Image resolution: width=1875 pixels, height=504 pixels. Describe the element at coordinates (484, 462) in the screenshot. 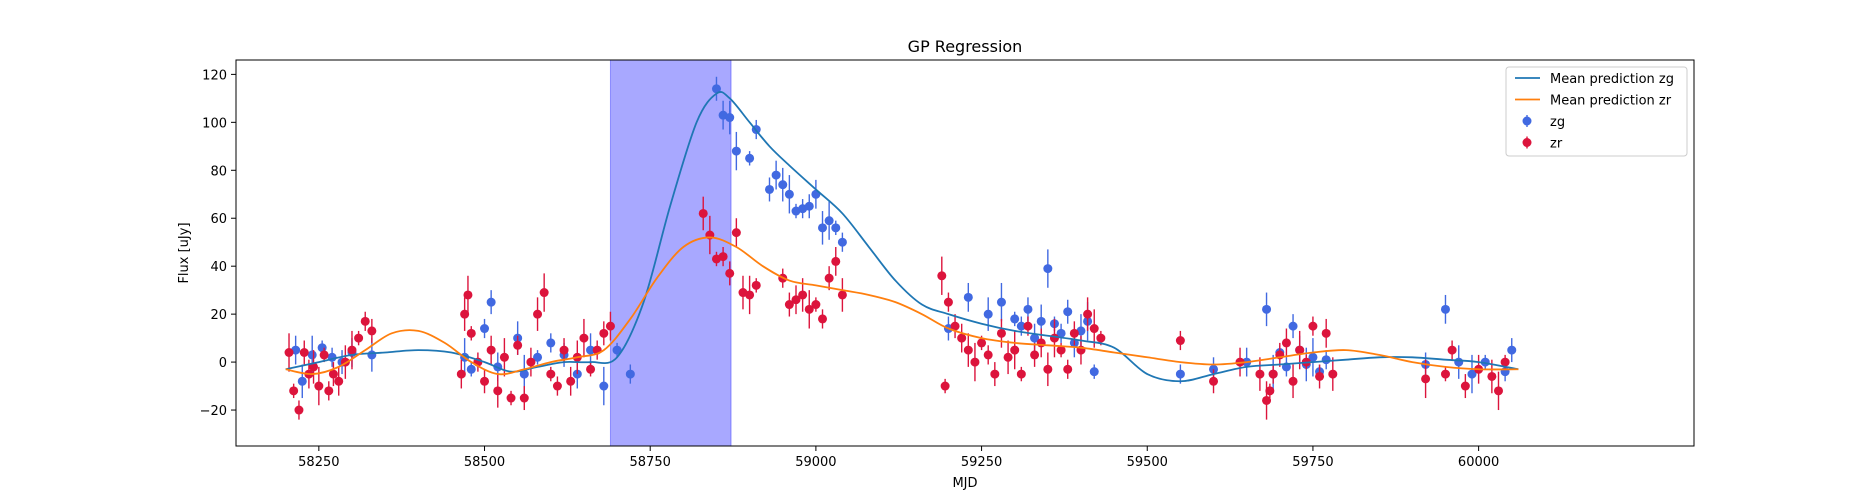

I see `x-tick-label: 58500` at that location.